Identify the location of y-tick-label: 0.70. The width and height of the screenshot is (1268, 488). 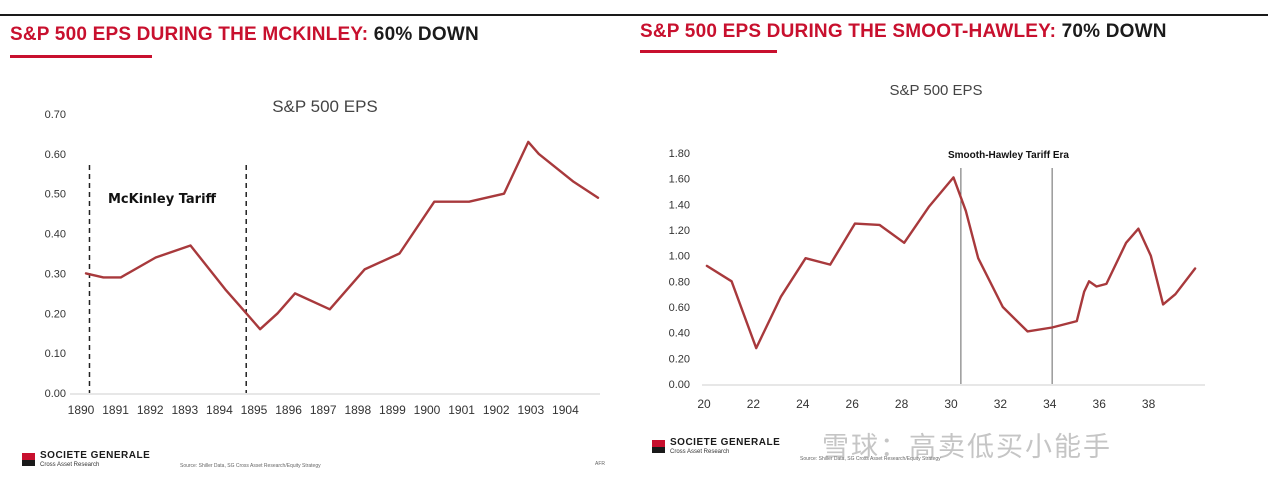
(55, 115).